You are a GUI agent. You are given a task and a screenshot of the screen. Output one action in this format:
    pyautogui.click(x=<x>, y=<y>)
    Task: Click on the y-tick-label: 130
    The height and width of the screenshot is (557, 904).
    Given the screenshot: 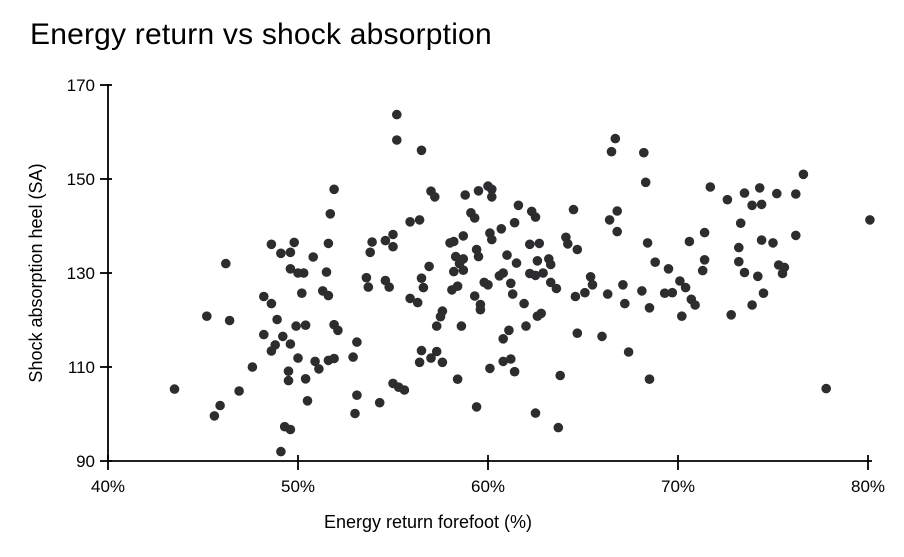 What is the action you would take?
    pyautogui.click(x=81, y=273)
    